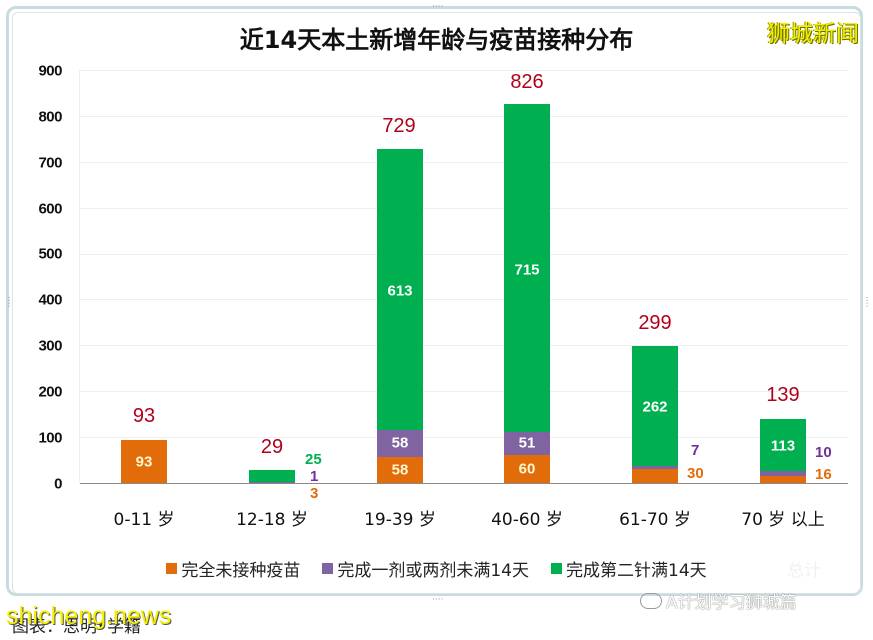 This screenshot has height=640, width=873. What do you see at coordinates (783, 520) in the screenshot?
I see `x-label: 70 岁 以上` at bounding box center [783, 520].